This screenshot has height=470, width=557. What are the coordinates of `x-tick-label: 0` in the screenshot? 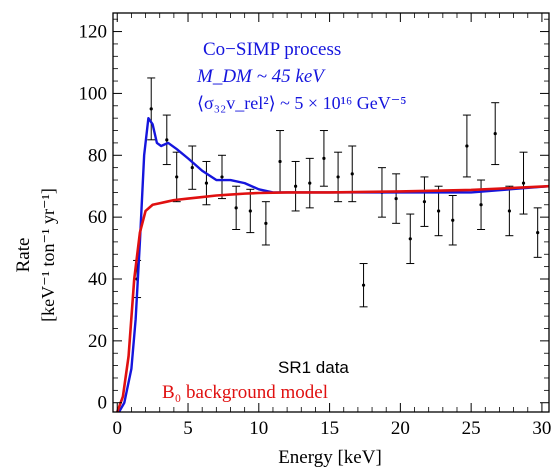 It's located at (117, 428).